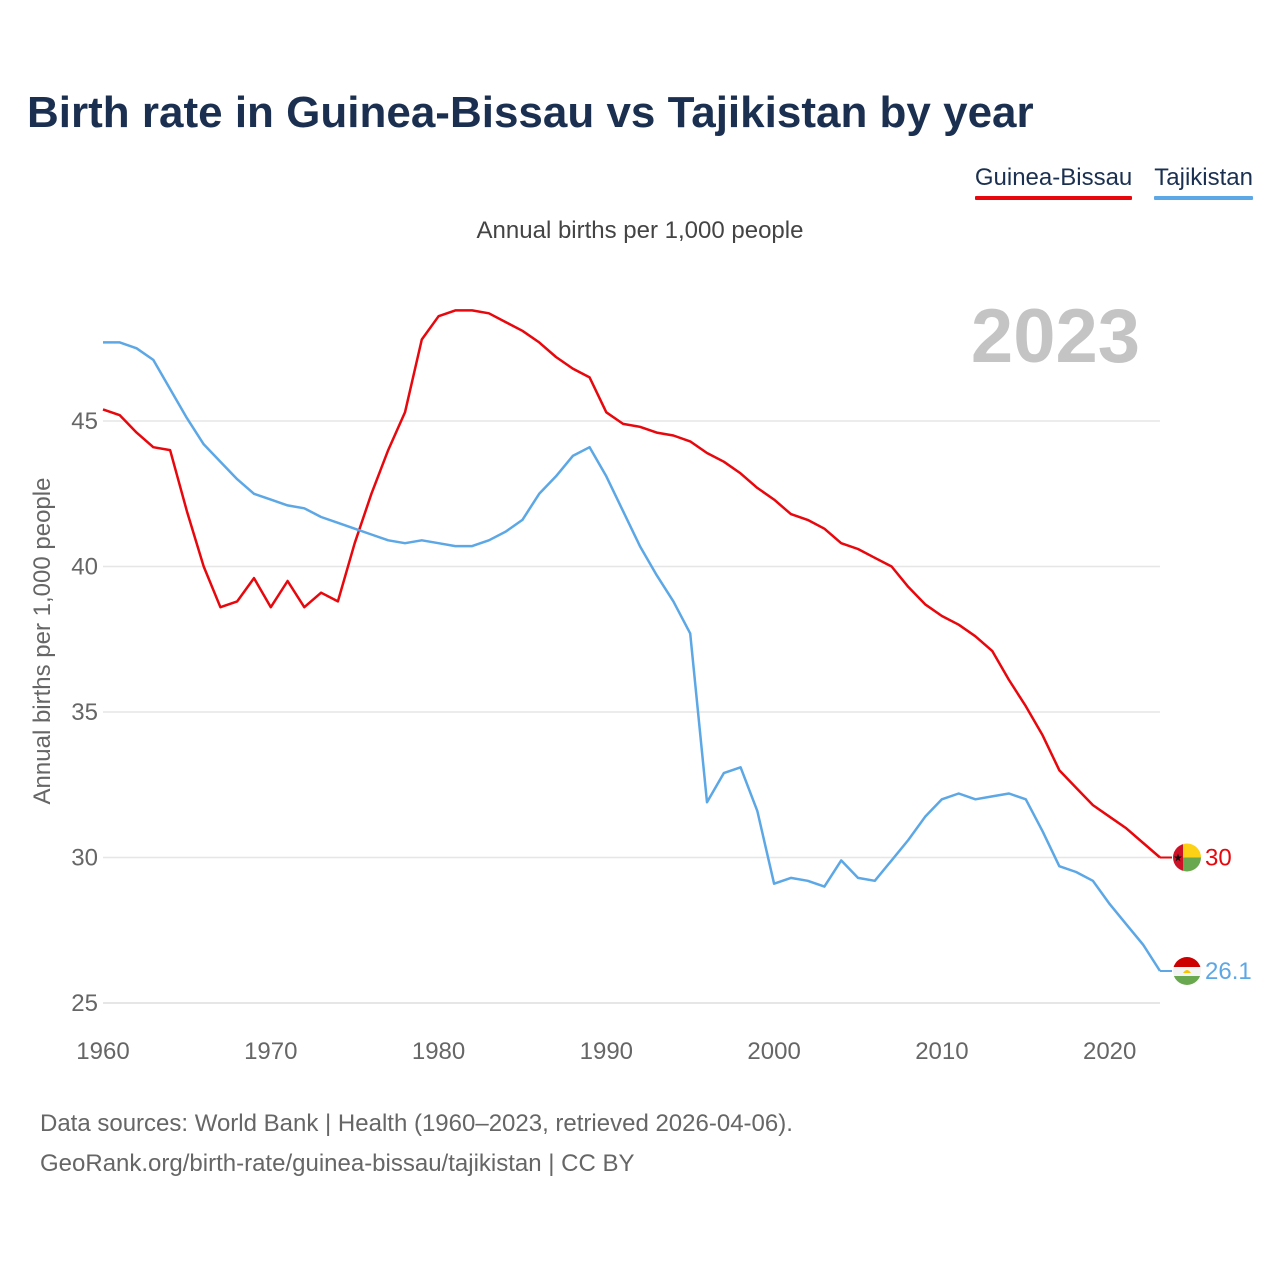 Image resolution: width=1280 pixels, height=1280 pixels. What do you see at coordinates (1187, 857) in the screenshot?
I see `guinea-bissau-flag-icon` at bounding box center [1187, 857].